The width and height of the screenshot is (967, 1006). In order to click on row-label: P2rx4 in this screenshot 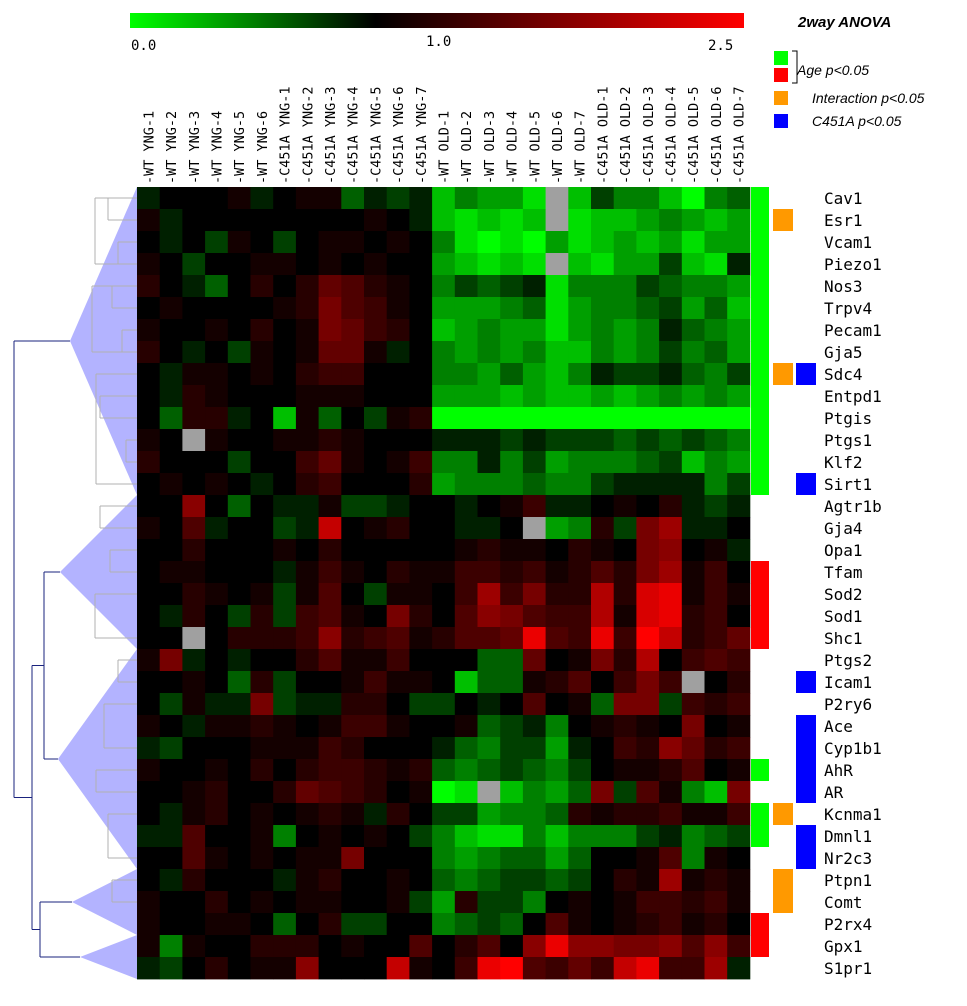, I will do `click(848, 924)`.